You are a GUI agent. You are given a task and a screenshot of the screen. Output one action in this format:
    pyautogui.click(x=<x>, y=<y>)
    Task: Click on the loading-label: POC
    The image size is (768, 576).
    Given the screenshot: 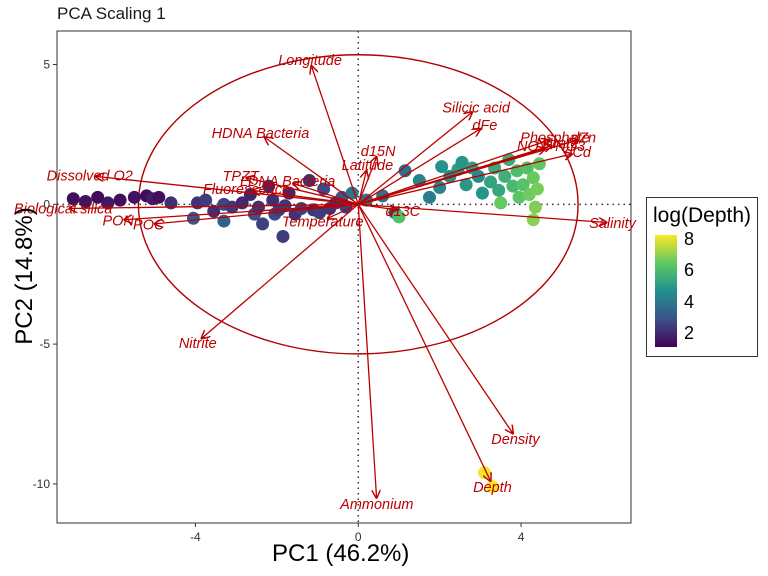 What is the action you would take?
    pyautogui.click(x=149, y=226)
    